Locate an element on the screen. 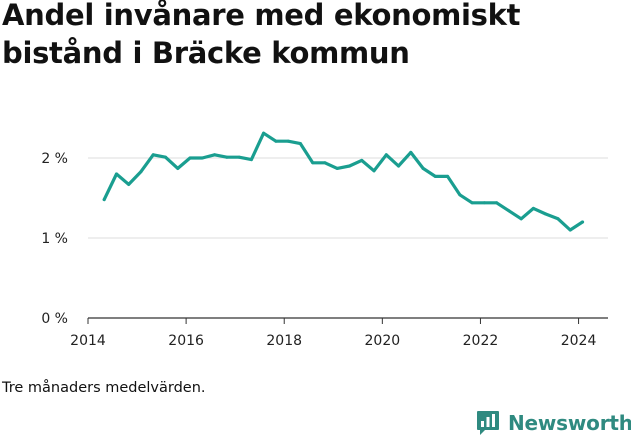 The height and width of the screenshot is (439, 631). x-tick-label: 2018 is located at coordinates (284, 341).